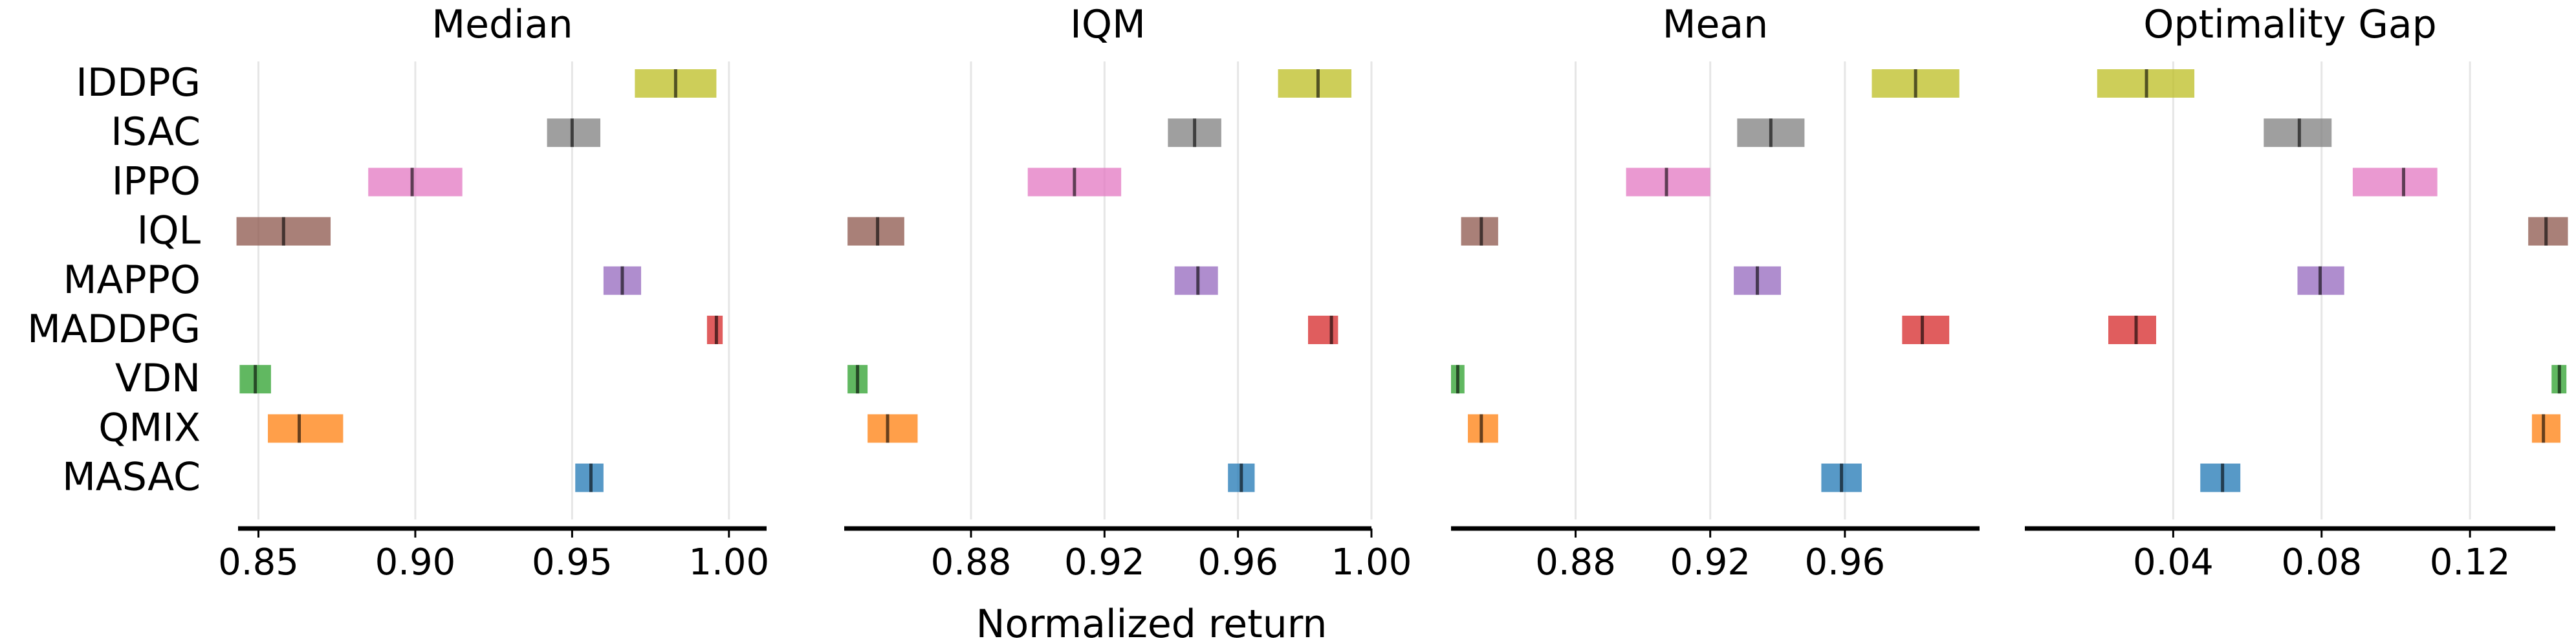  I want to click on x-tick-label: 0.12, so click(2470, 562).